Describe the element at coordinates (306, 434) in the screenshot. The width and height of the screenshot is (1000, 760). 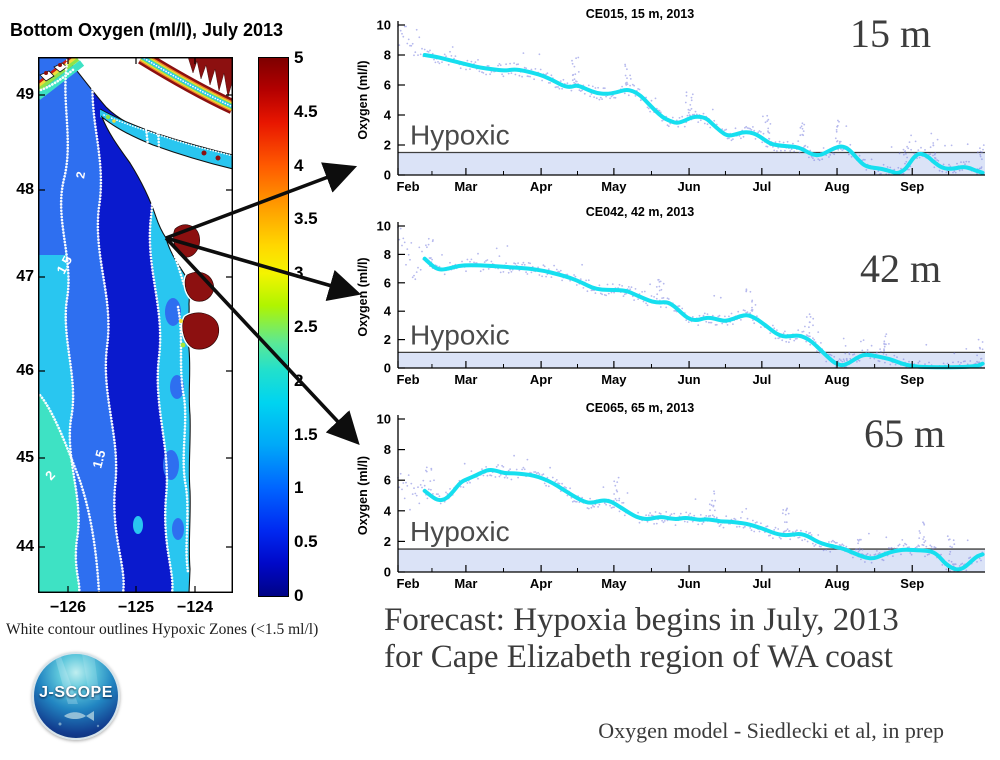
I see `colorbar-tick-label: 1.5` at that location.